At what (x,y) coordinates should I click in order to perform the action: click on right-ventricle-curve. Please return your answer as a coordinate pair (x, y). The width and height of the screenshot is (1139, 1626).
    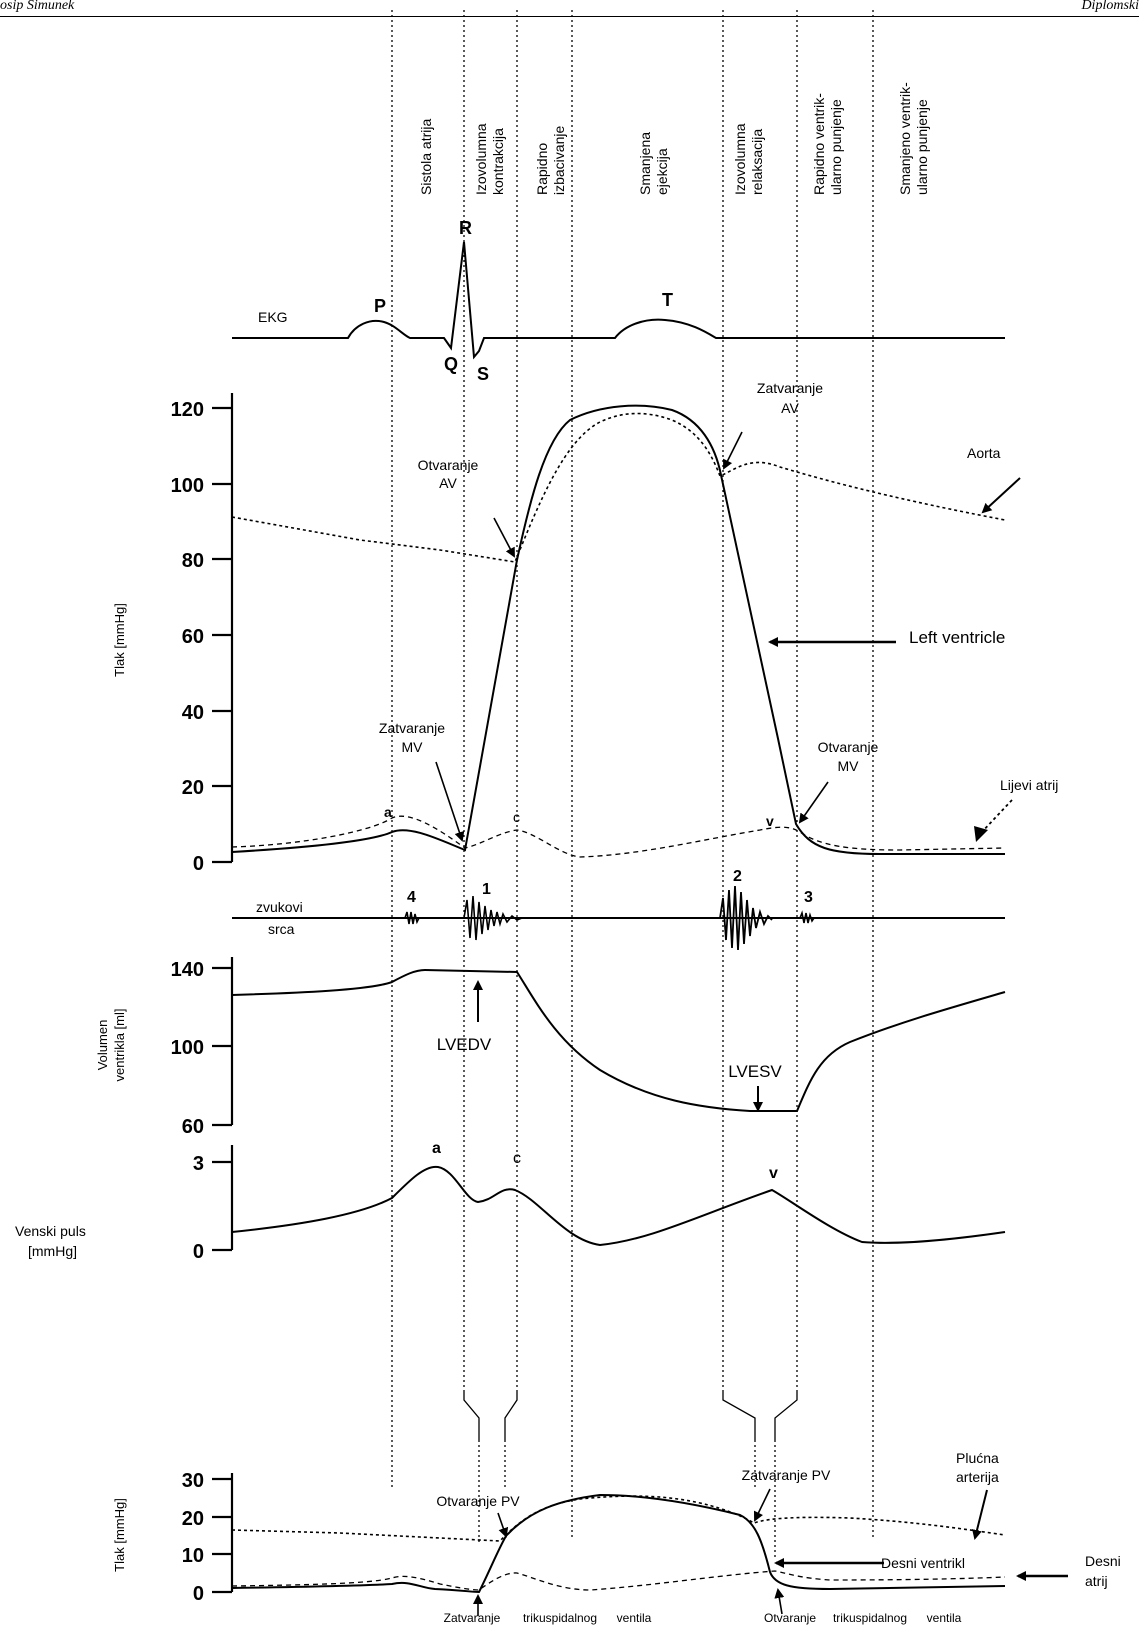
    Looking at the image, I should click on (618, 1543).